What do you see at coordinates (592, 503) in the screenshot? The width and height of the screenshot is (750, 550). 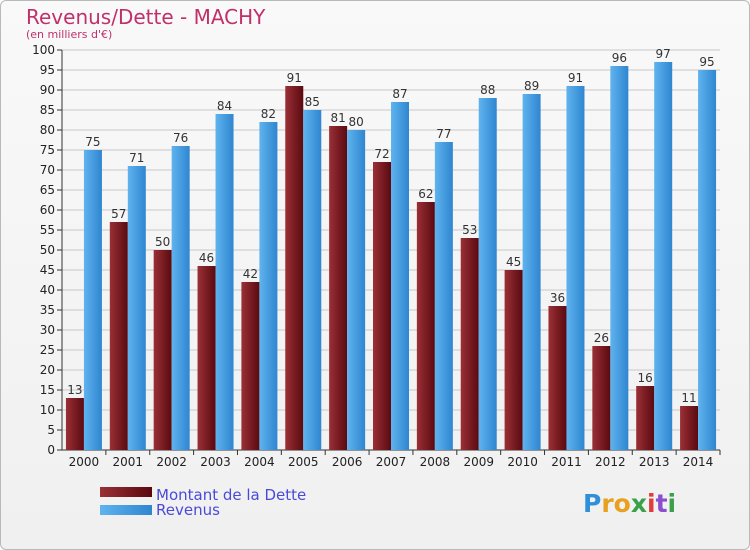 I see `logo-letter: P` at bounding box center [592, 503].